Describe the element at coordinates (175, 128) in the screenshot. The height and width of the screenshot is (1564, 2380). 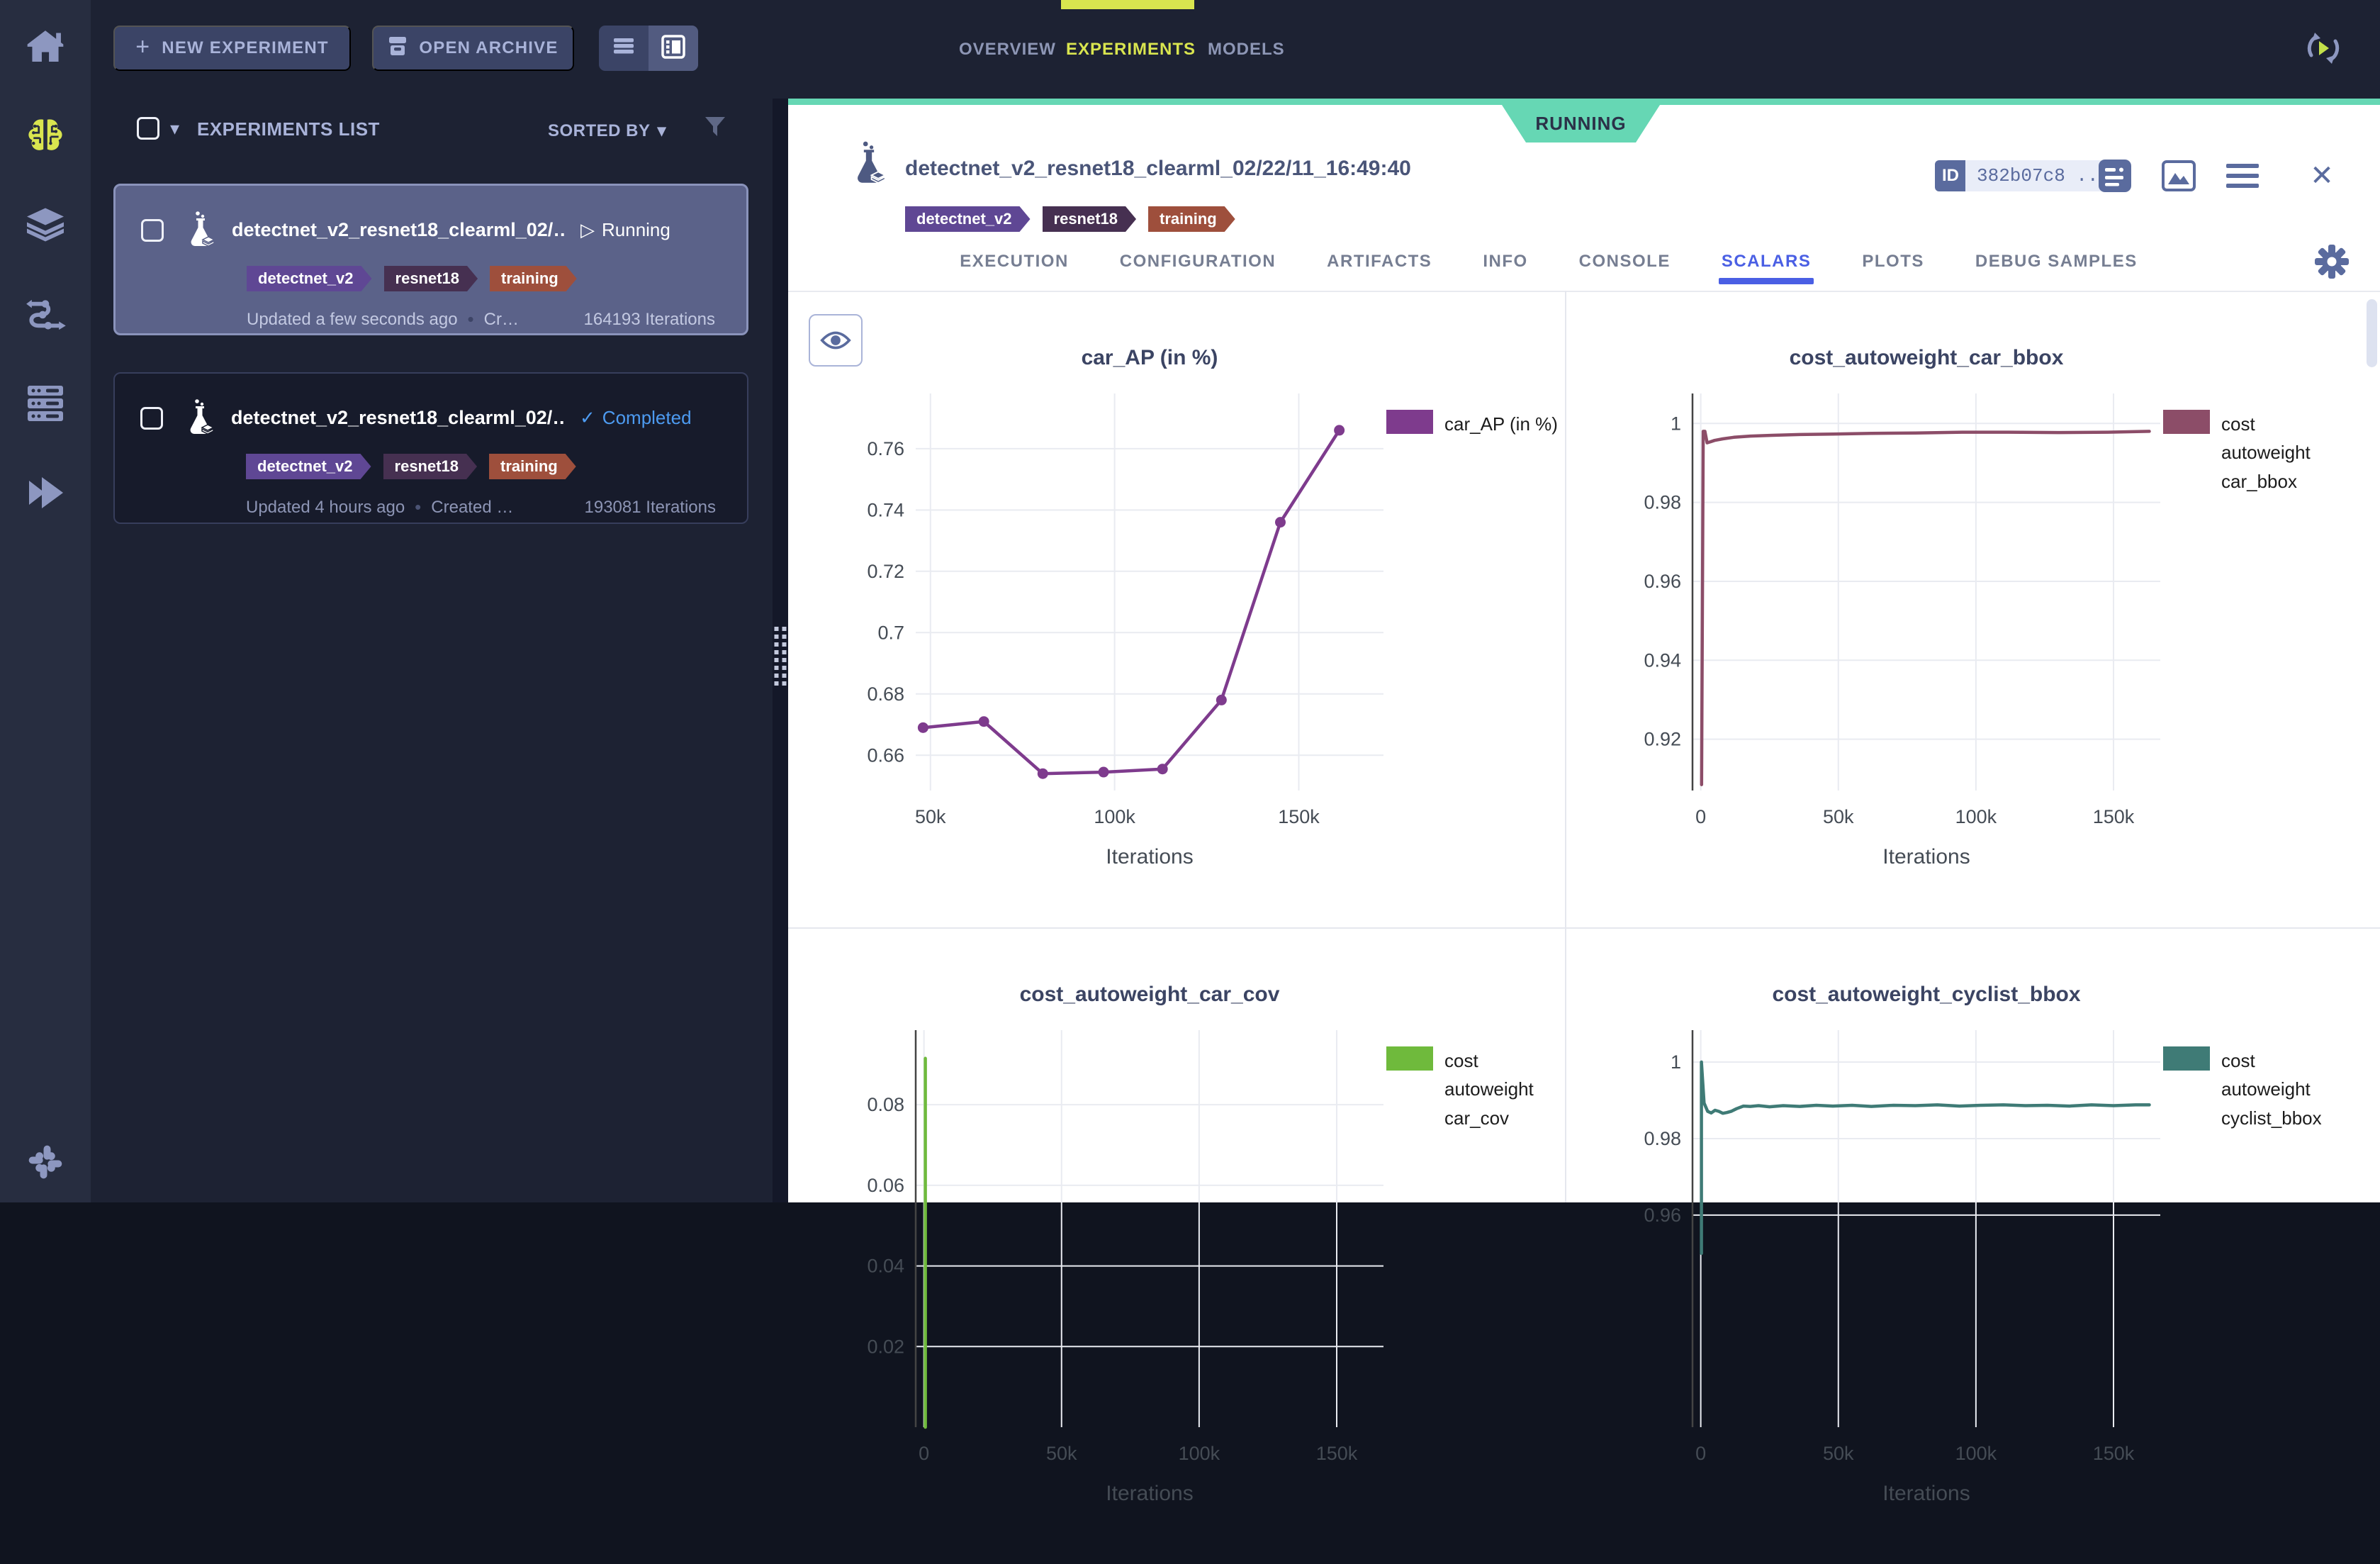
I see `select-all-caret-icon: ▾` at that location.